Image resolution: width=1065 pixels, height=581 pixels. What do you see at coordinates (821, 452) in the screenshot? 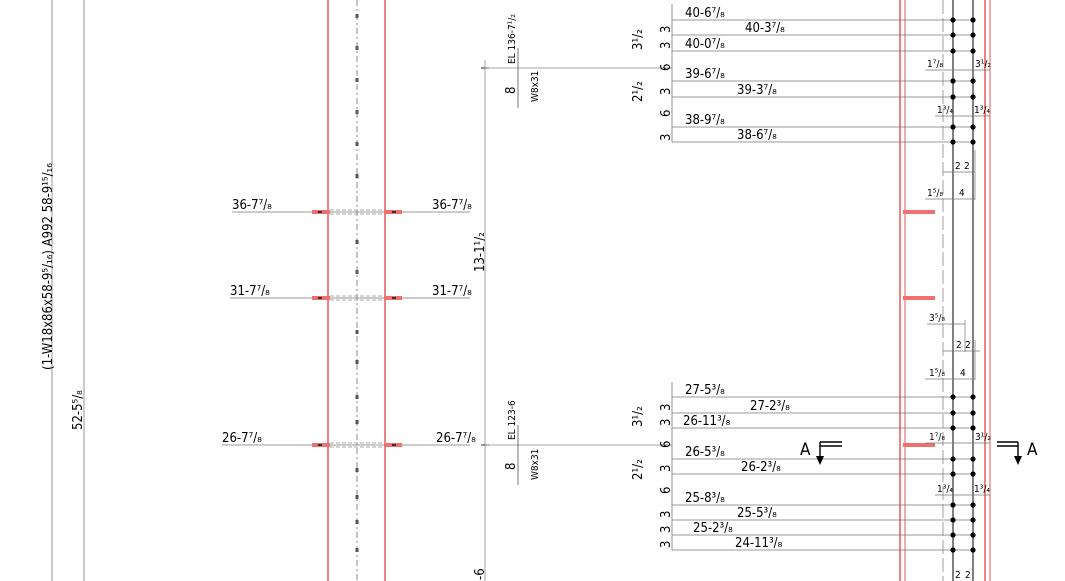
I see `section-mark-left: A` at bounding box center [821, 452].